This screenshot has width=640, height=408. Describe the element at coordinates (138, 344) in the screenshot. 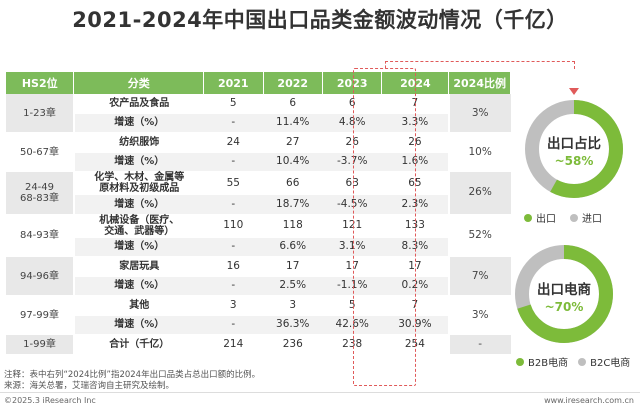

I see `total-label-cell: 合计（千亿）` at that location.